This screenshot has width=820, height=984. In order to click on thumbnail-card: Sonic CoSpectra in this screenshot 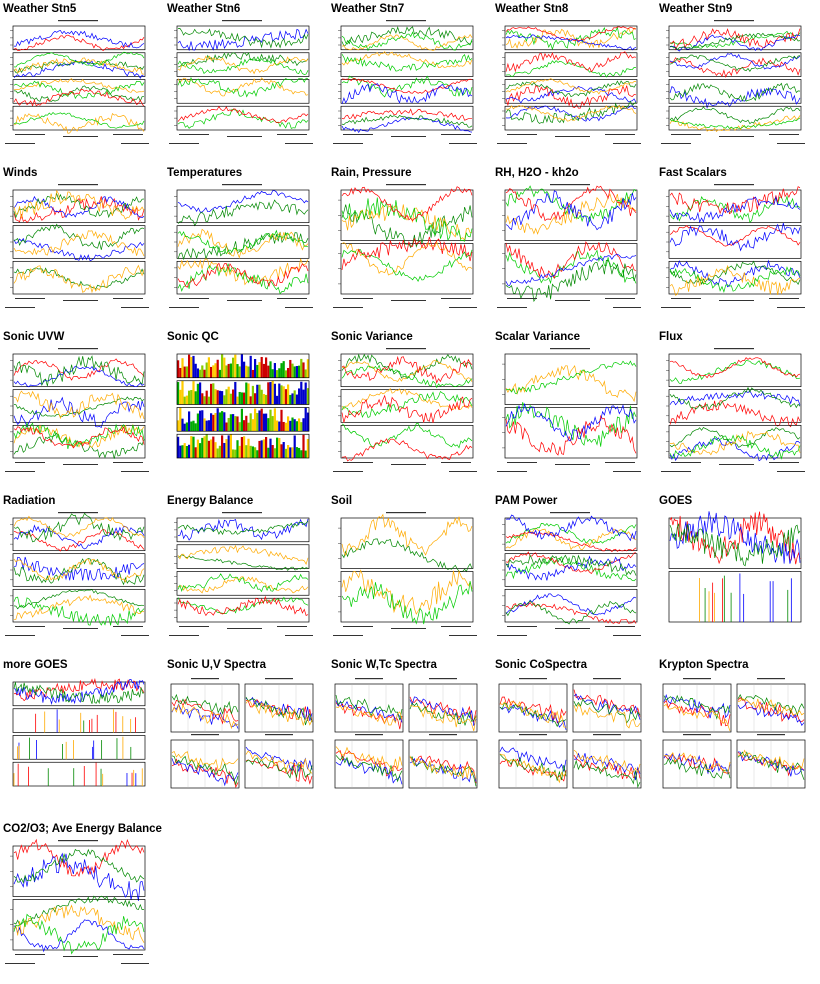, I will do `click(572, 733)`.